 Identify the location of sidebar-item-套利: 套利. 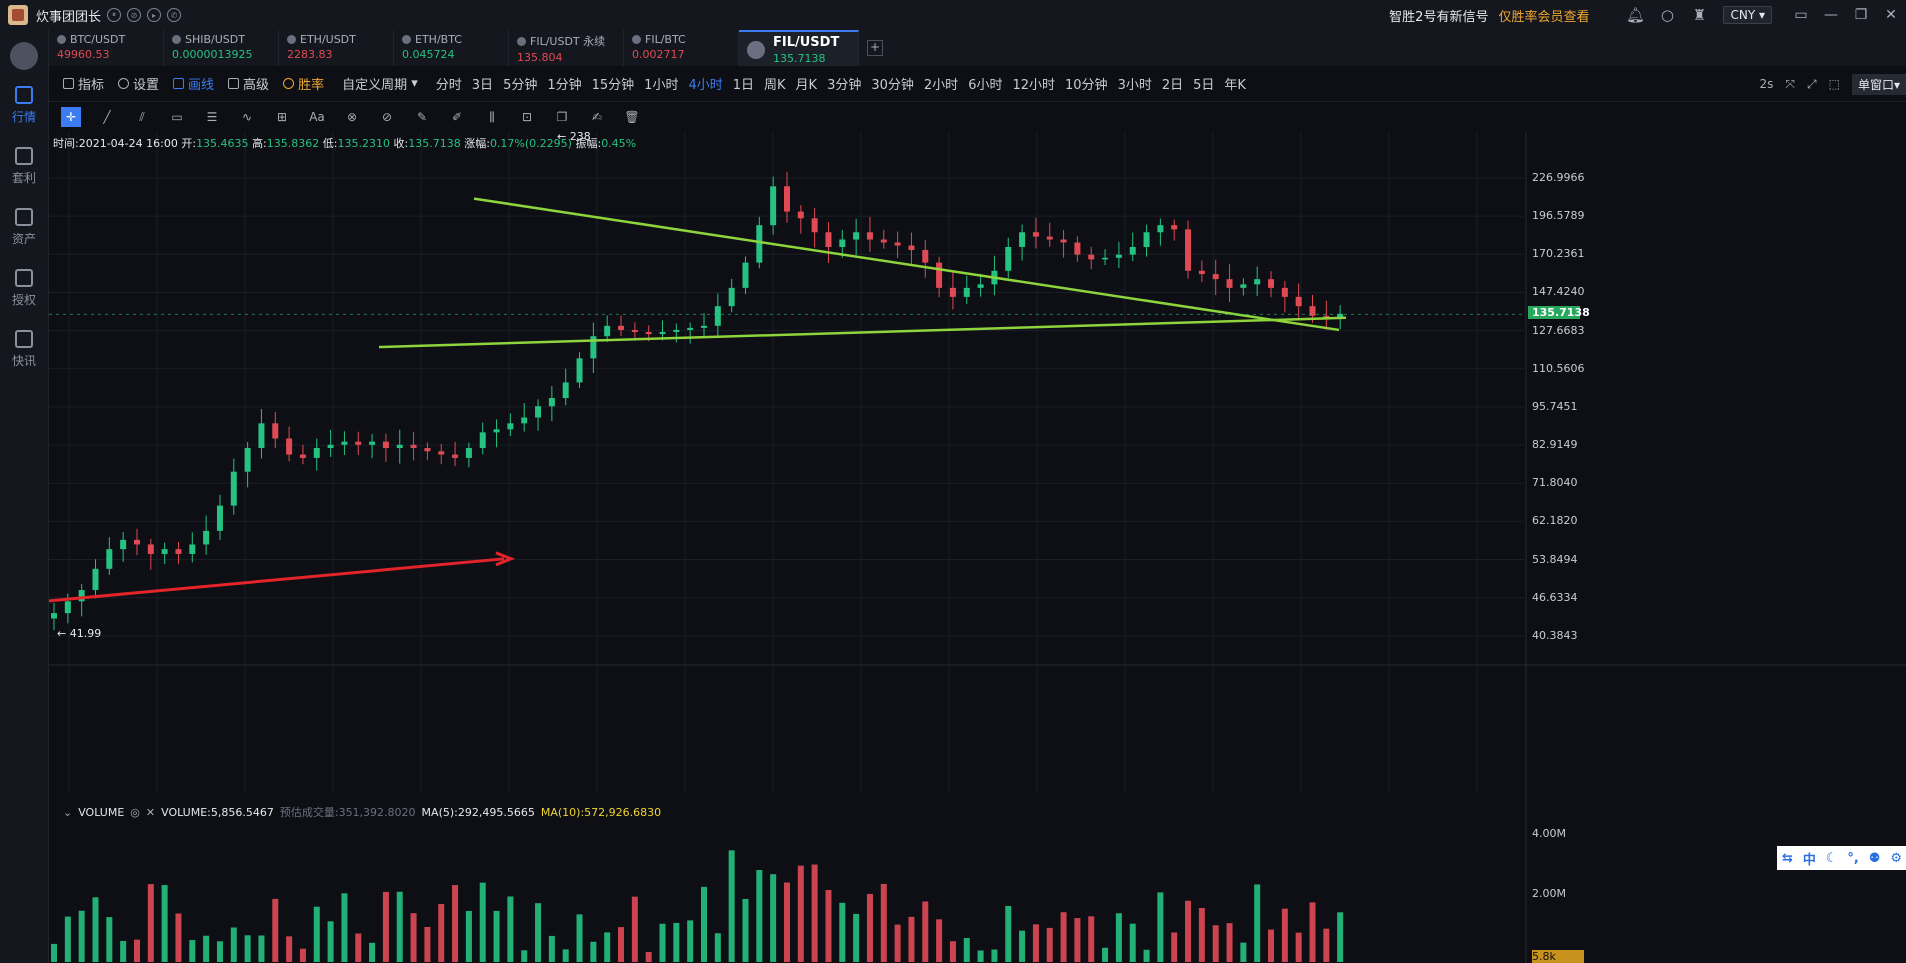
(24, 166).